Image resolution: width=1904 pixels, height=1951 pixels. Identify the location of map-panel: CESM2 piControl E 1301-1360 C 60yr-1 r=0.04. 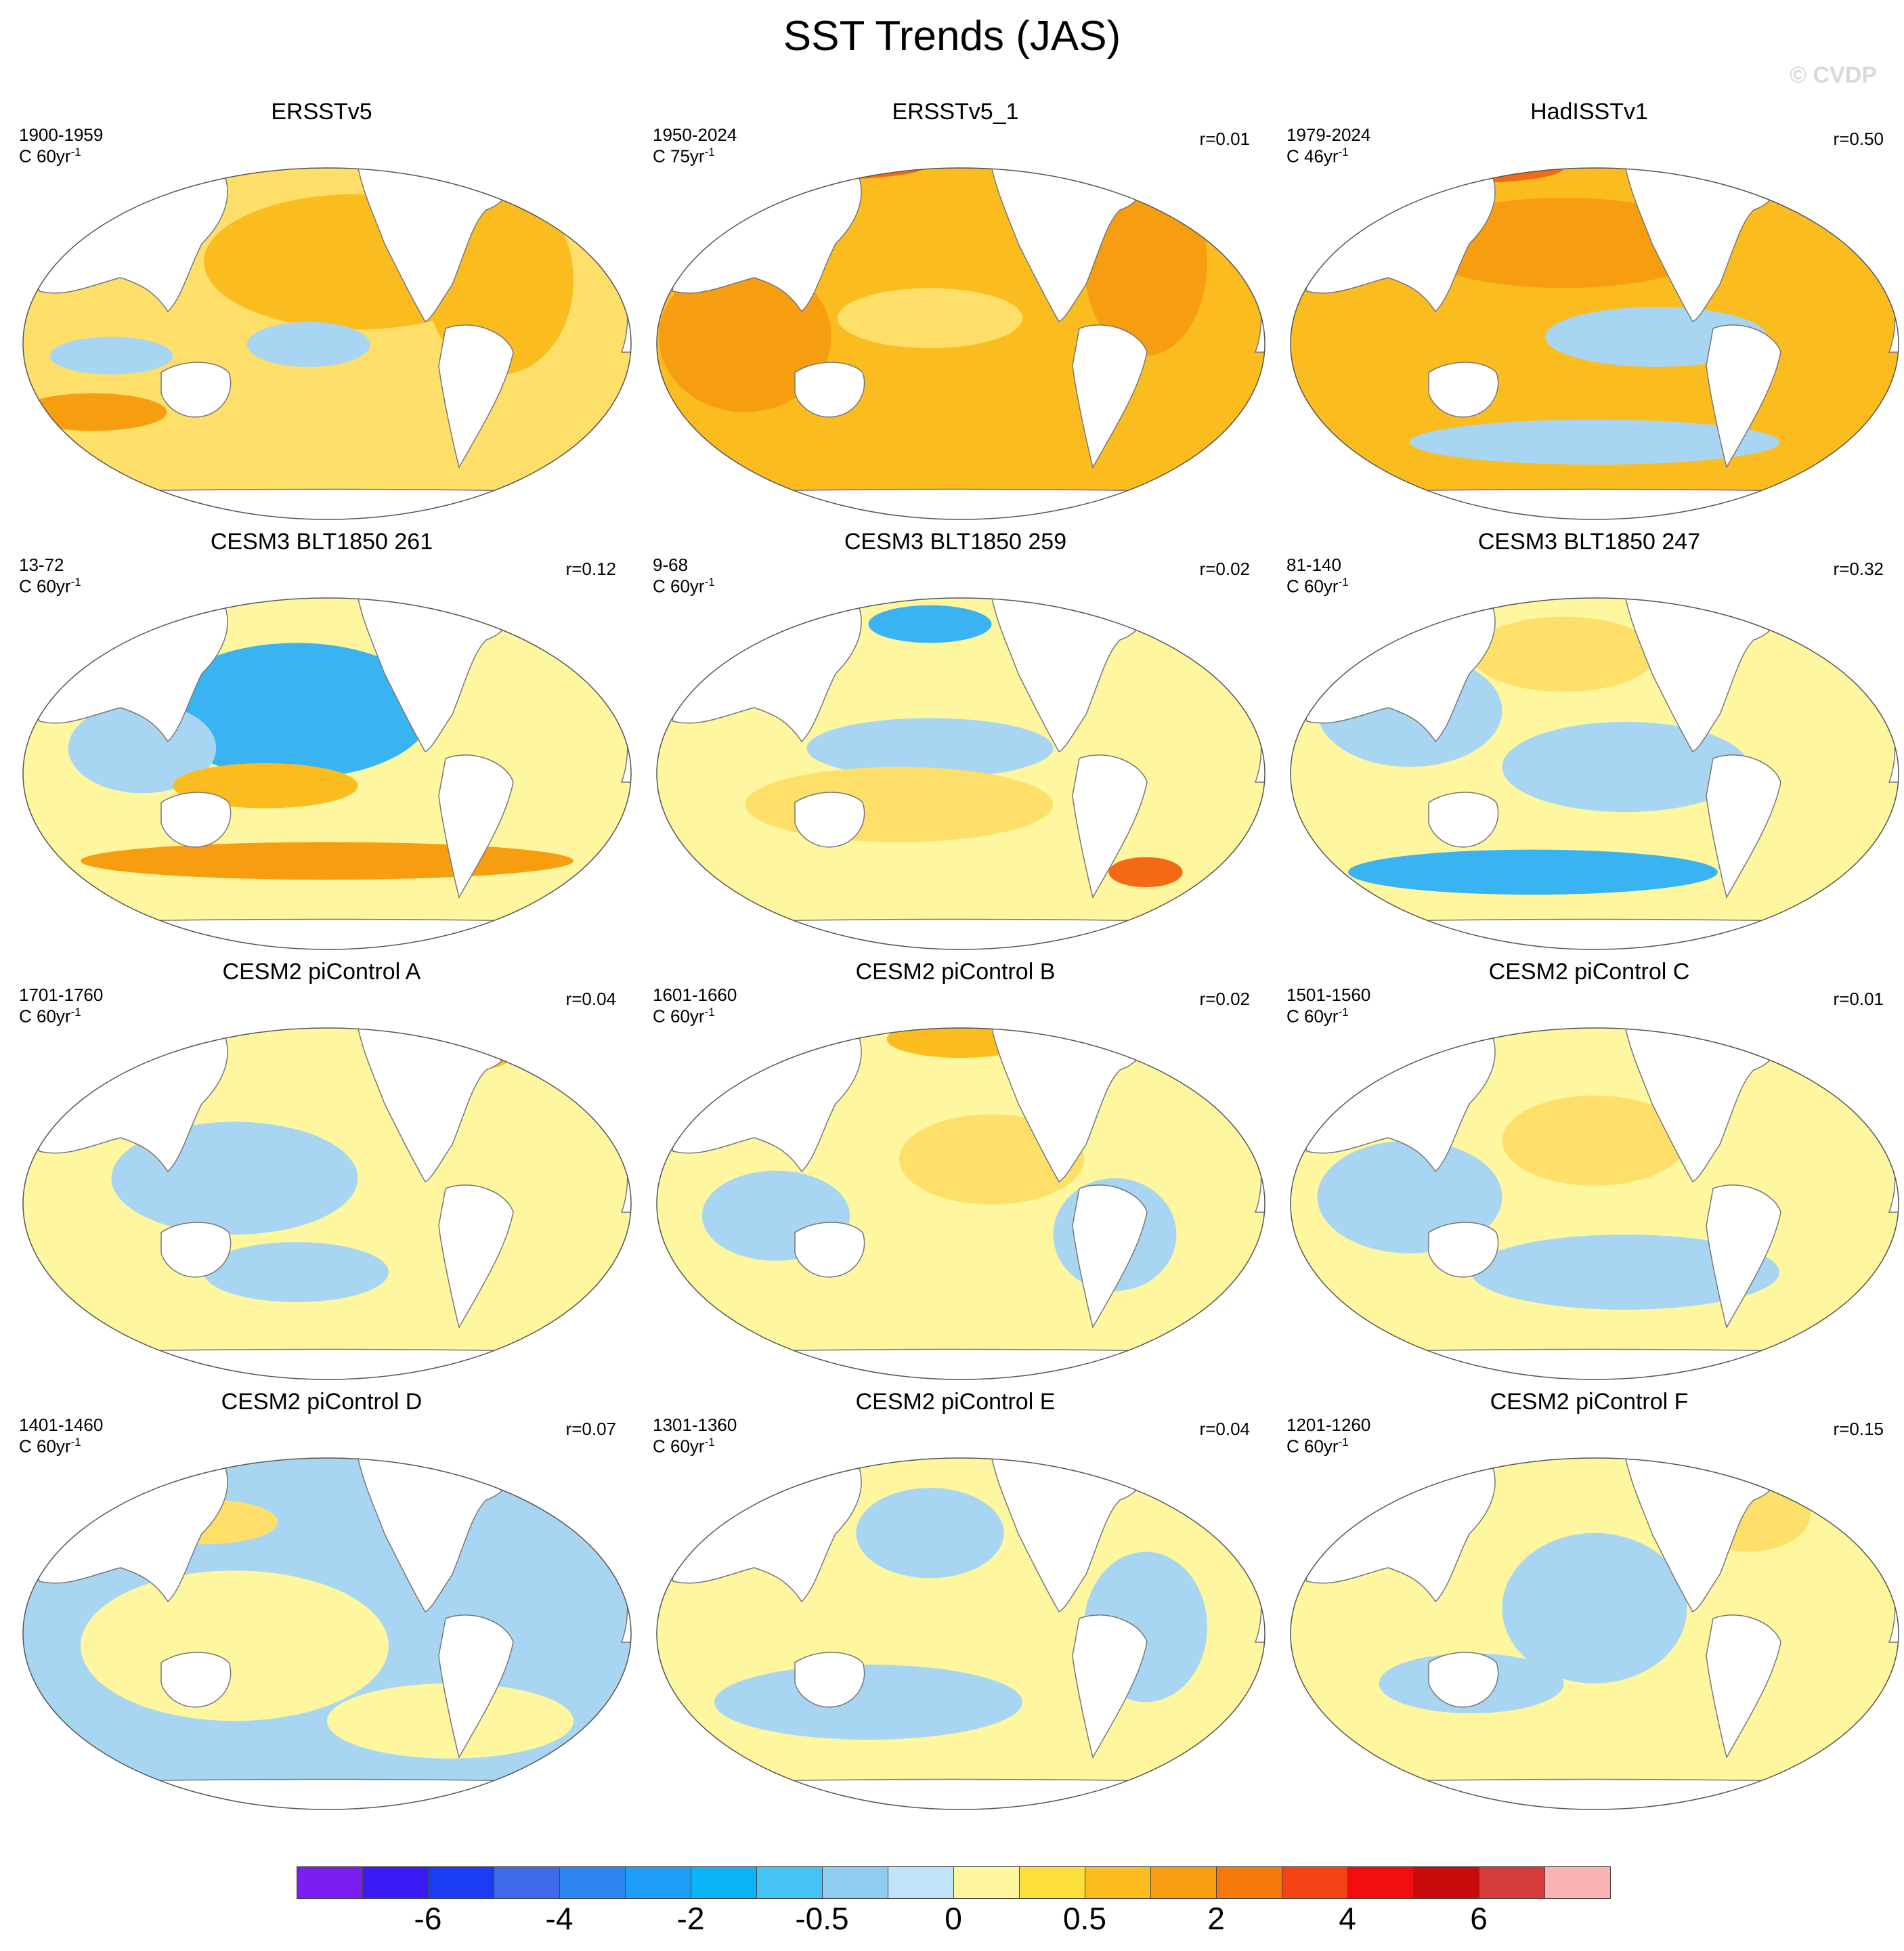
(956, 1601).